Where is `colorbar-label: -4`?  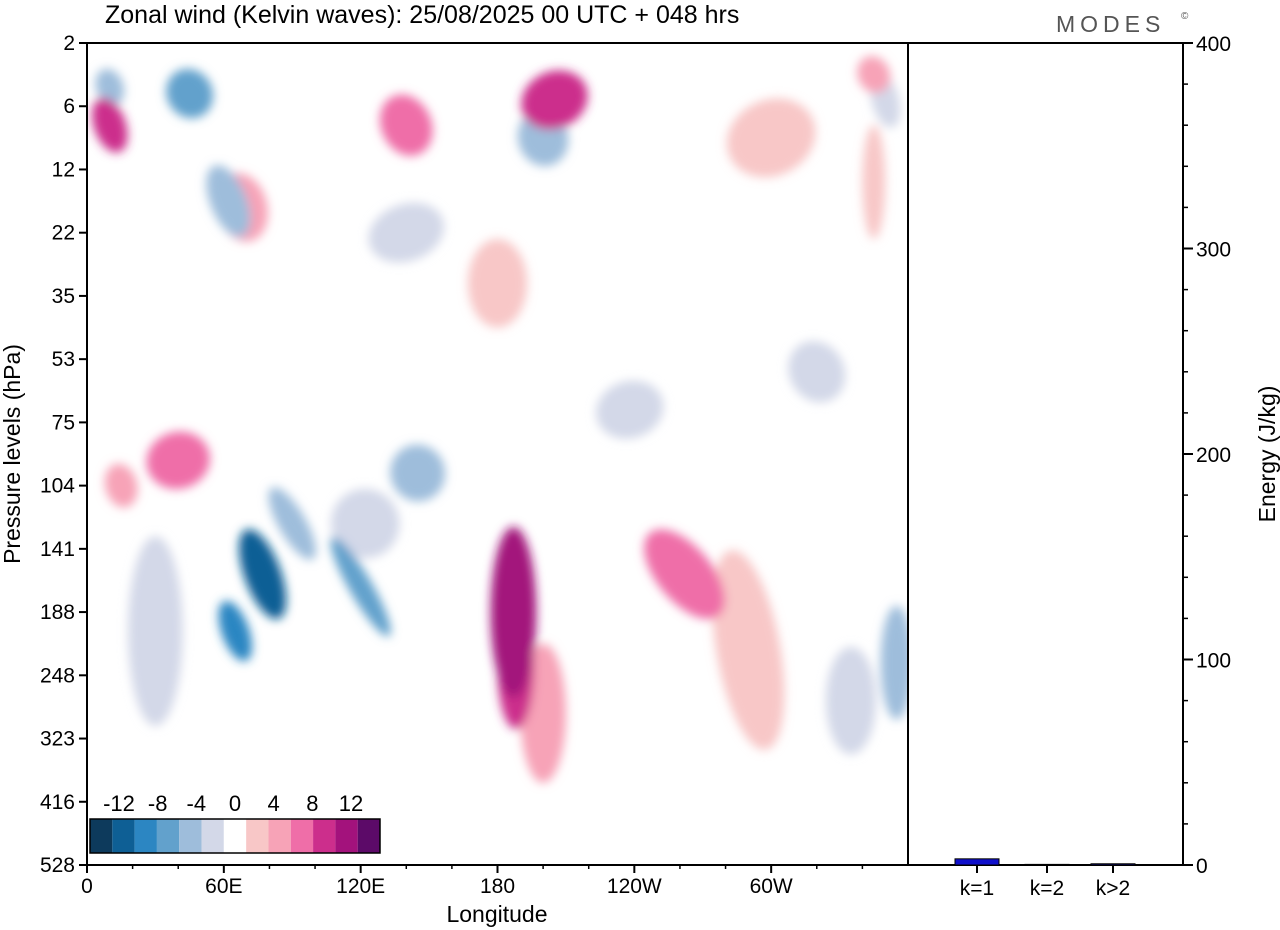
colorbar-label: -4 is located at coordinates (197, 803).